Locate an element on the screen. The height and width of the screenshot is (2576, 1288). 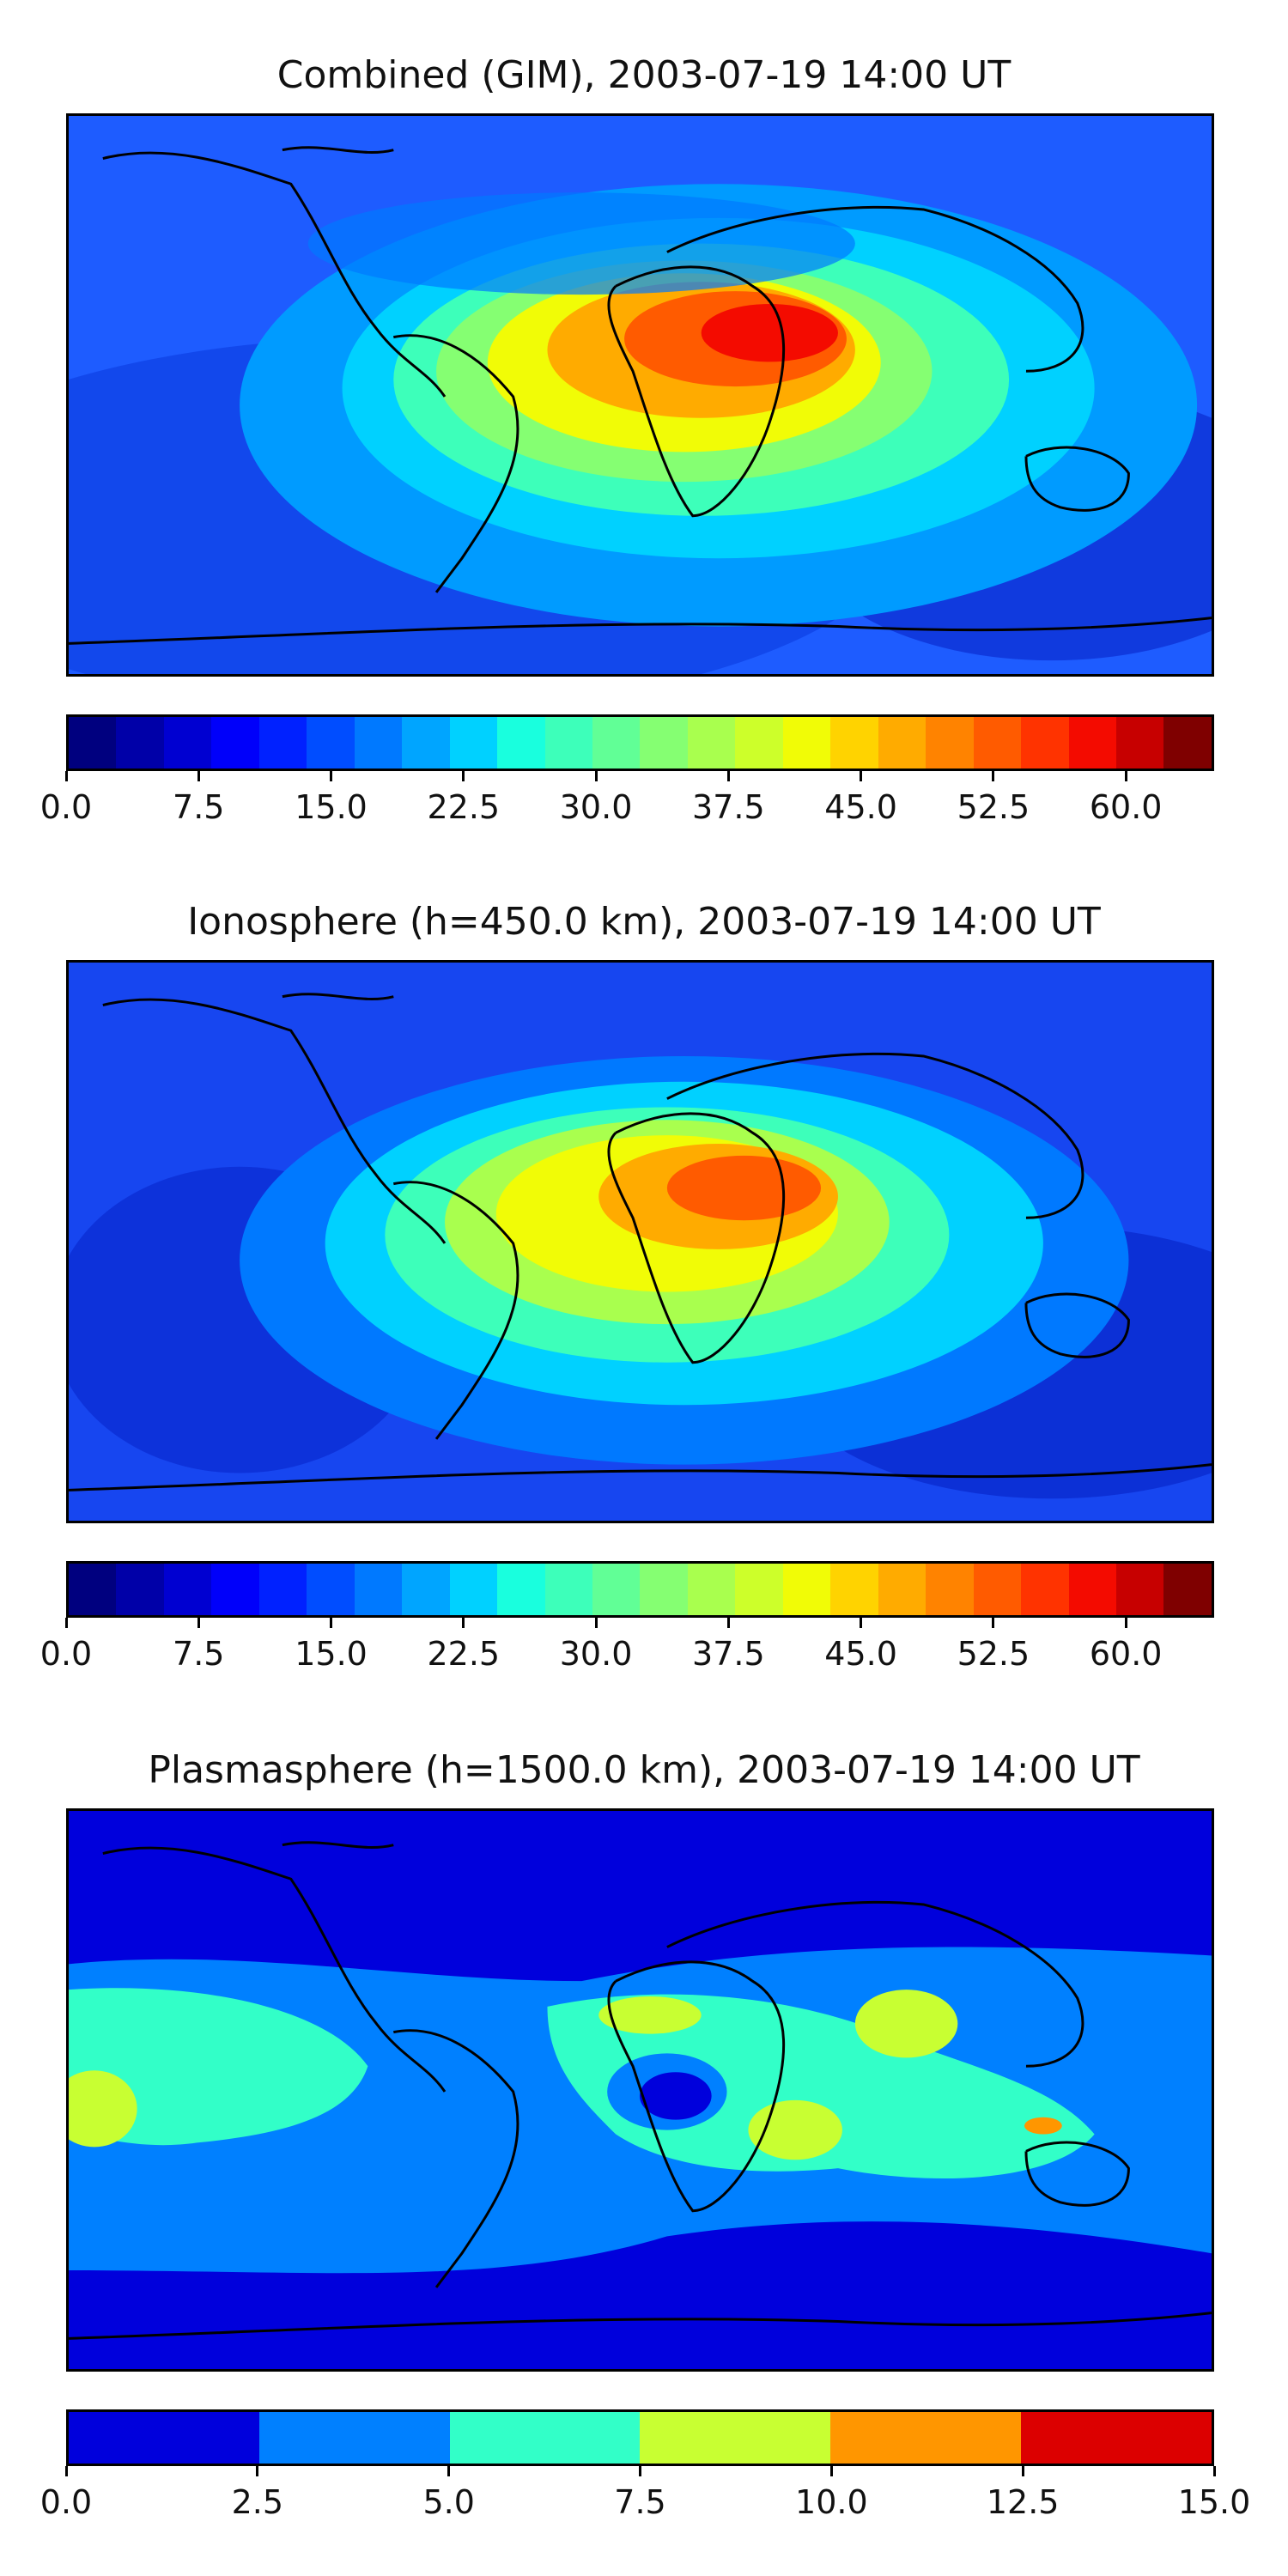
colorbar-combined is located at coordinates (640, 742).